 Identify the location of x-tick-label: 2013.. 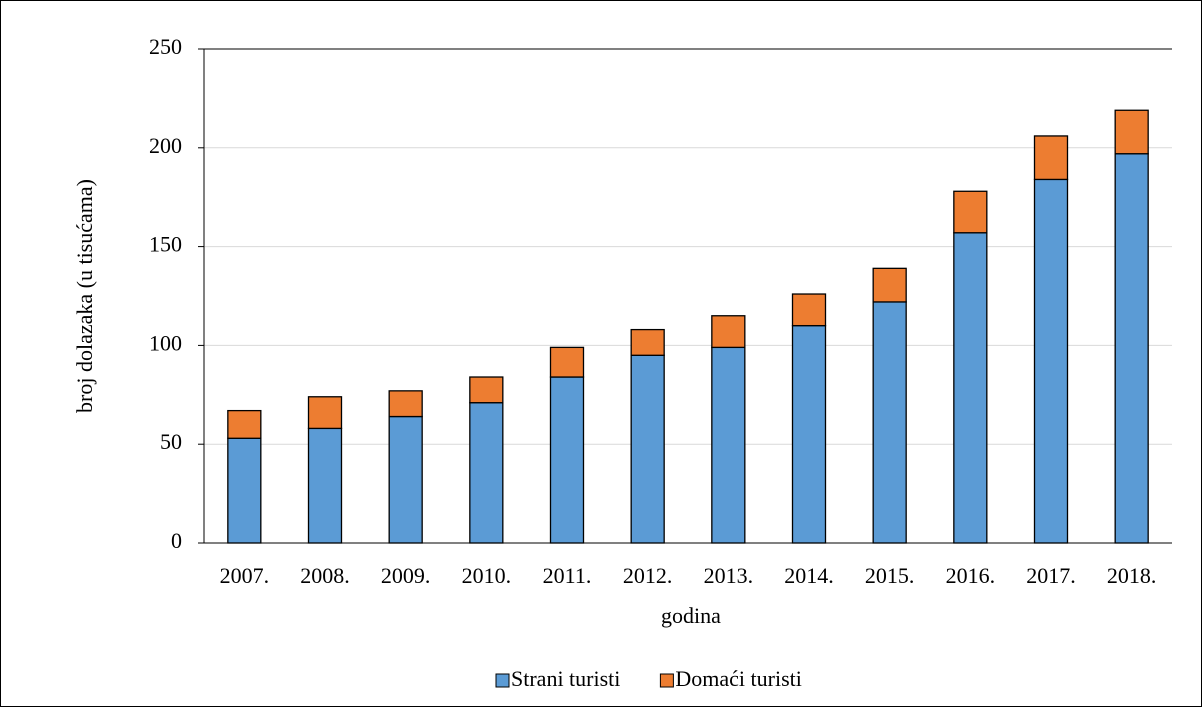
(729, 575).